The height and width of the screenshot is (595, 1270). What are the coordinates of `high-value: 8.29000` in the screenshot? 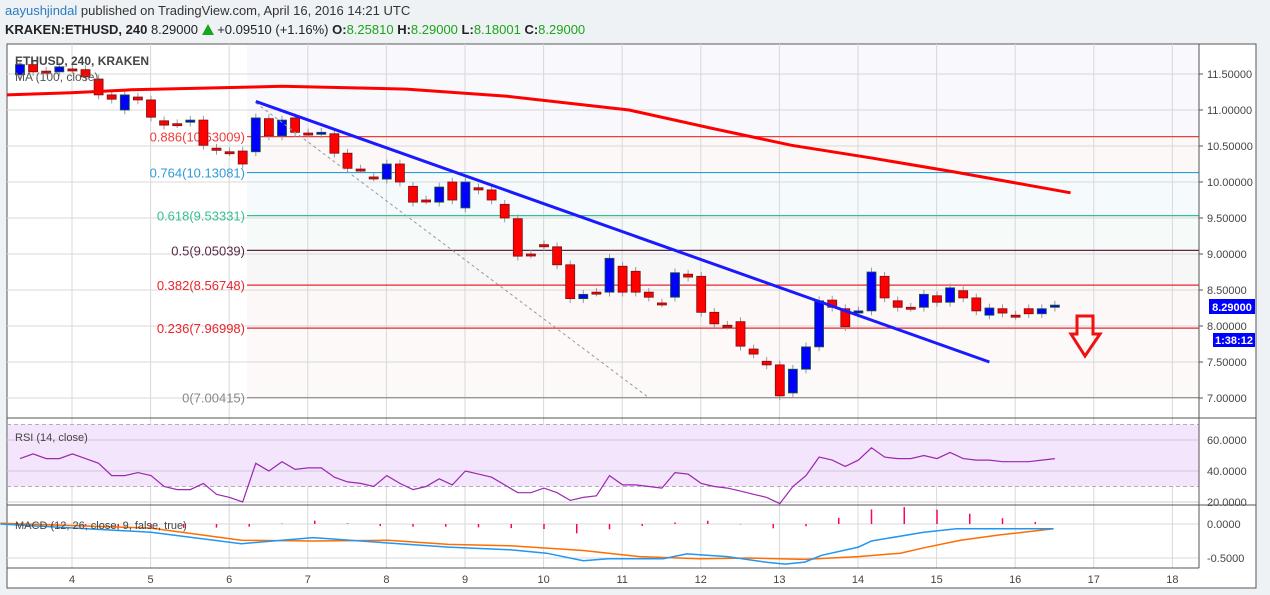 It's located at (434, 29).